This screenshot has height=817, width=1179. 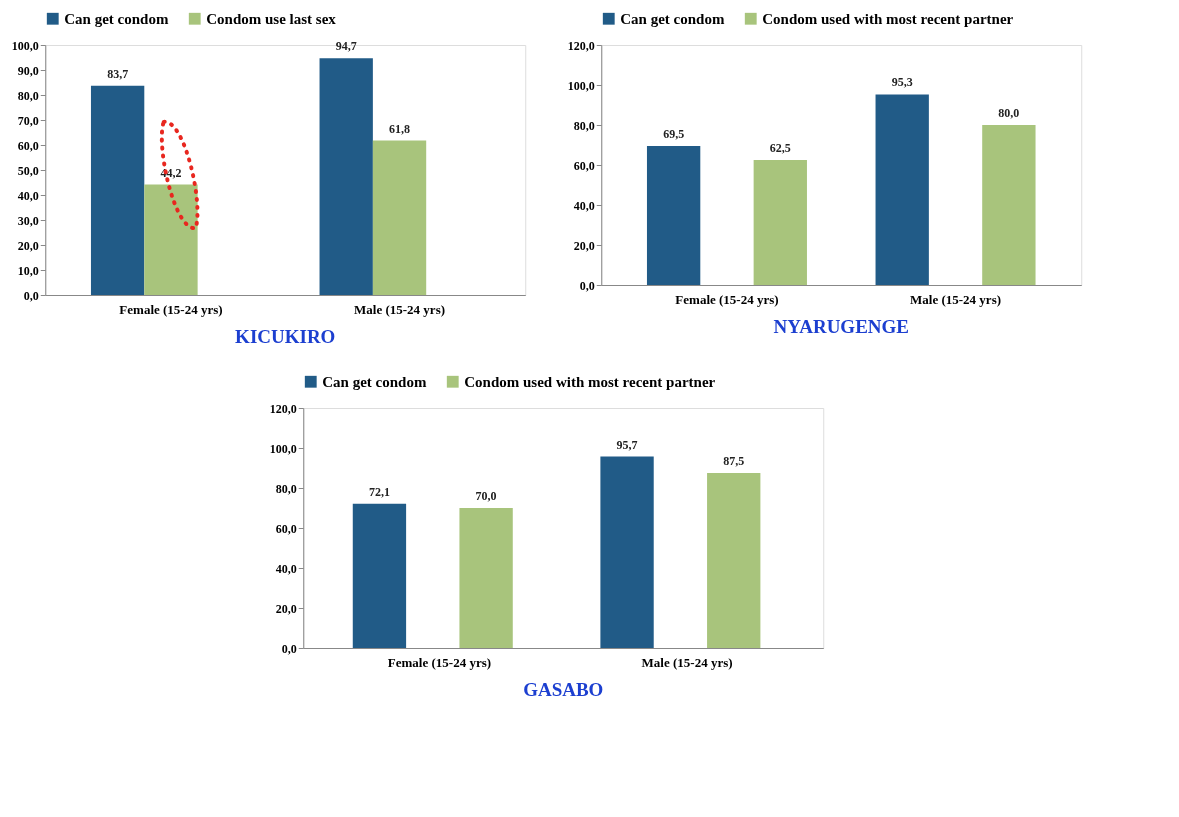 I want to click on text: GASABO, so click(x=563, y=689).